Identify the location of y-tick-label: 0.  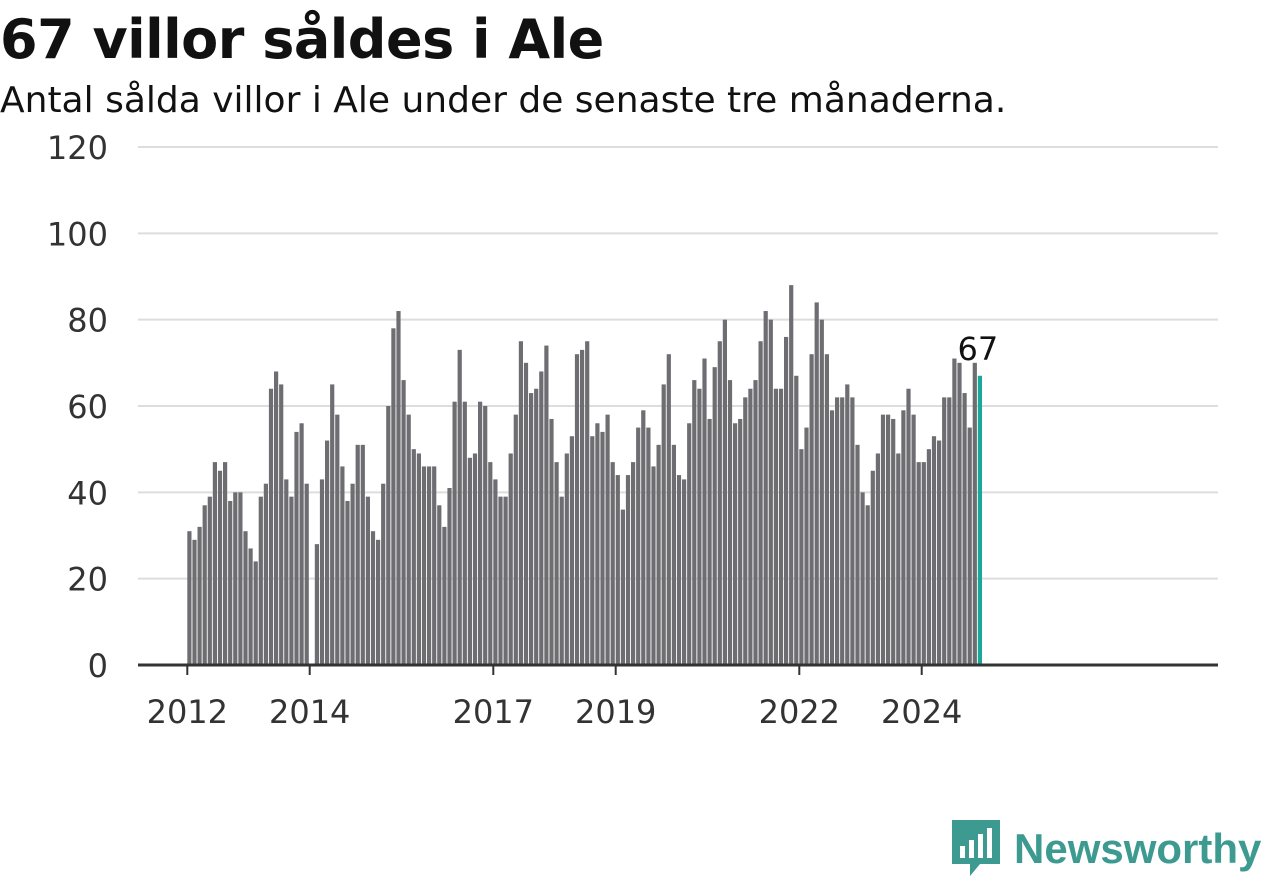
(98, 666).